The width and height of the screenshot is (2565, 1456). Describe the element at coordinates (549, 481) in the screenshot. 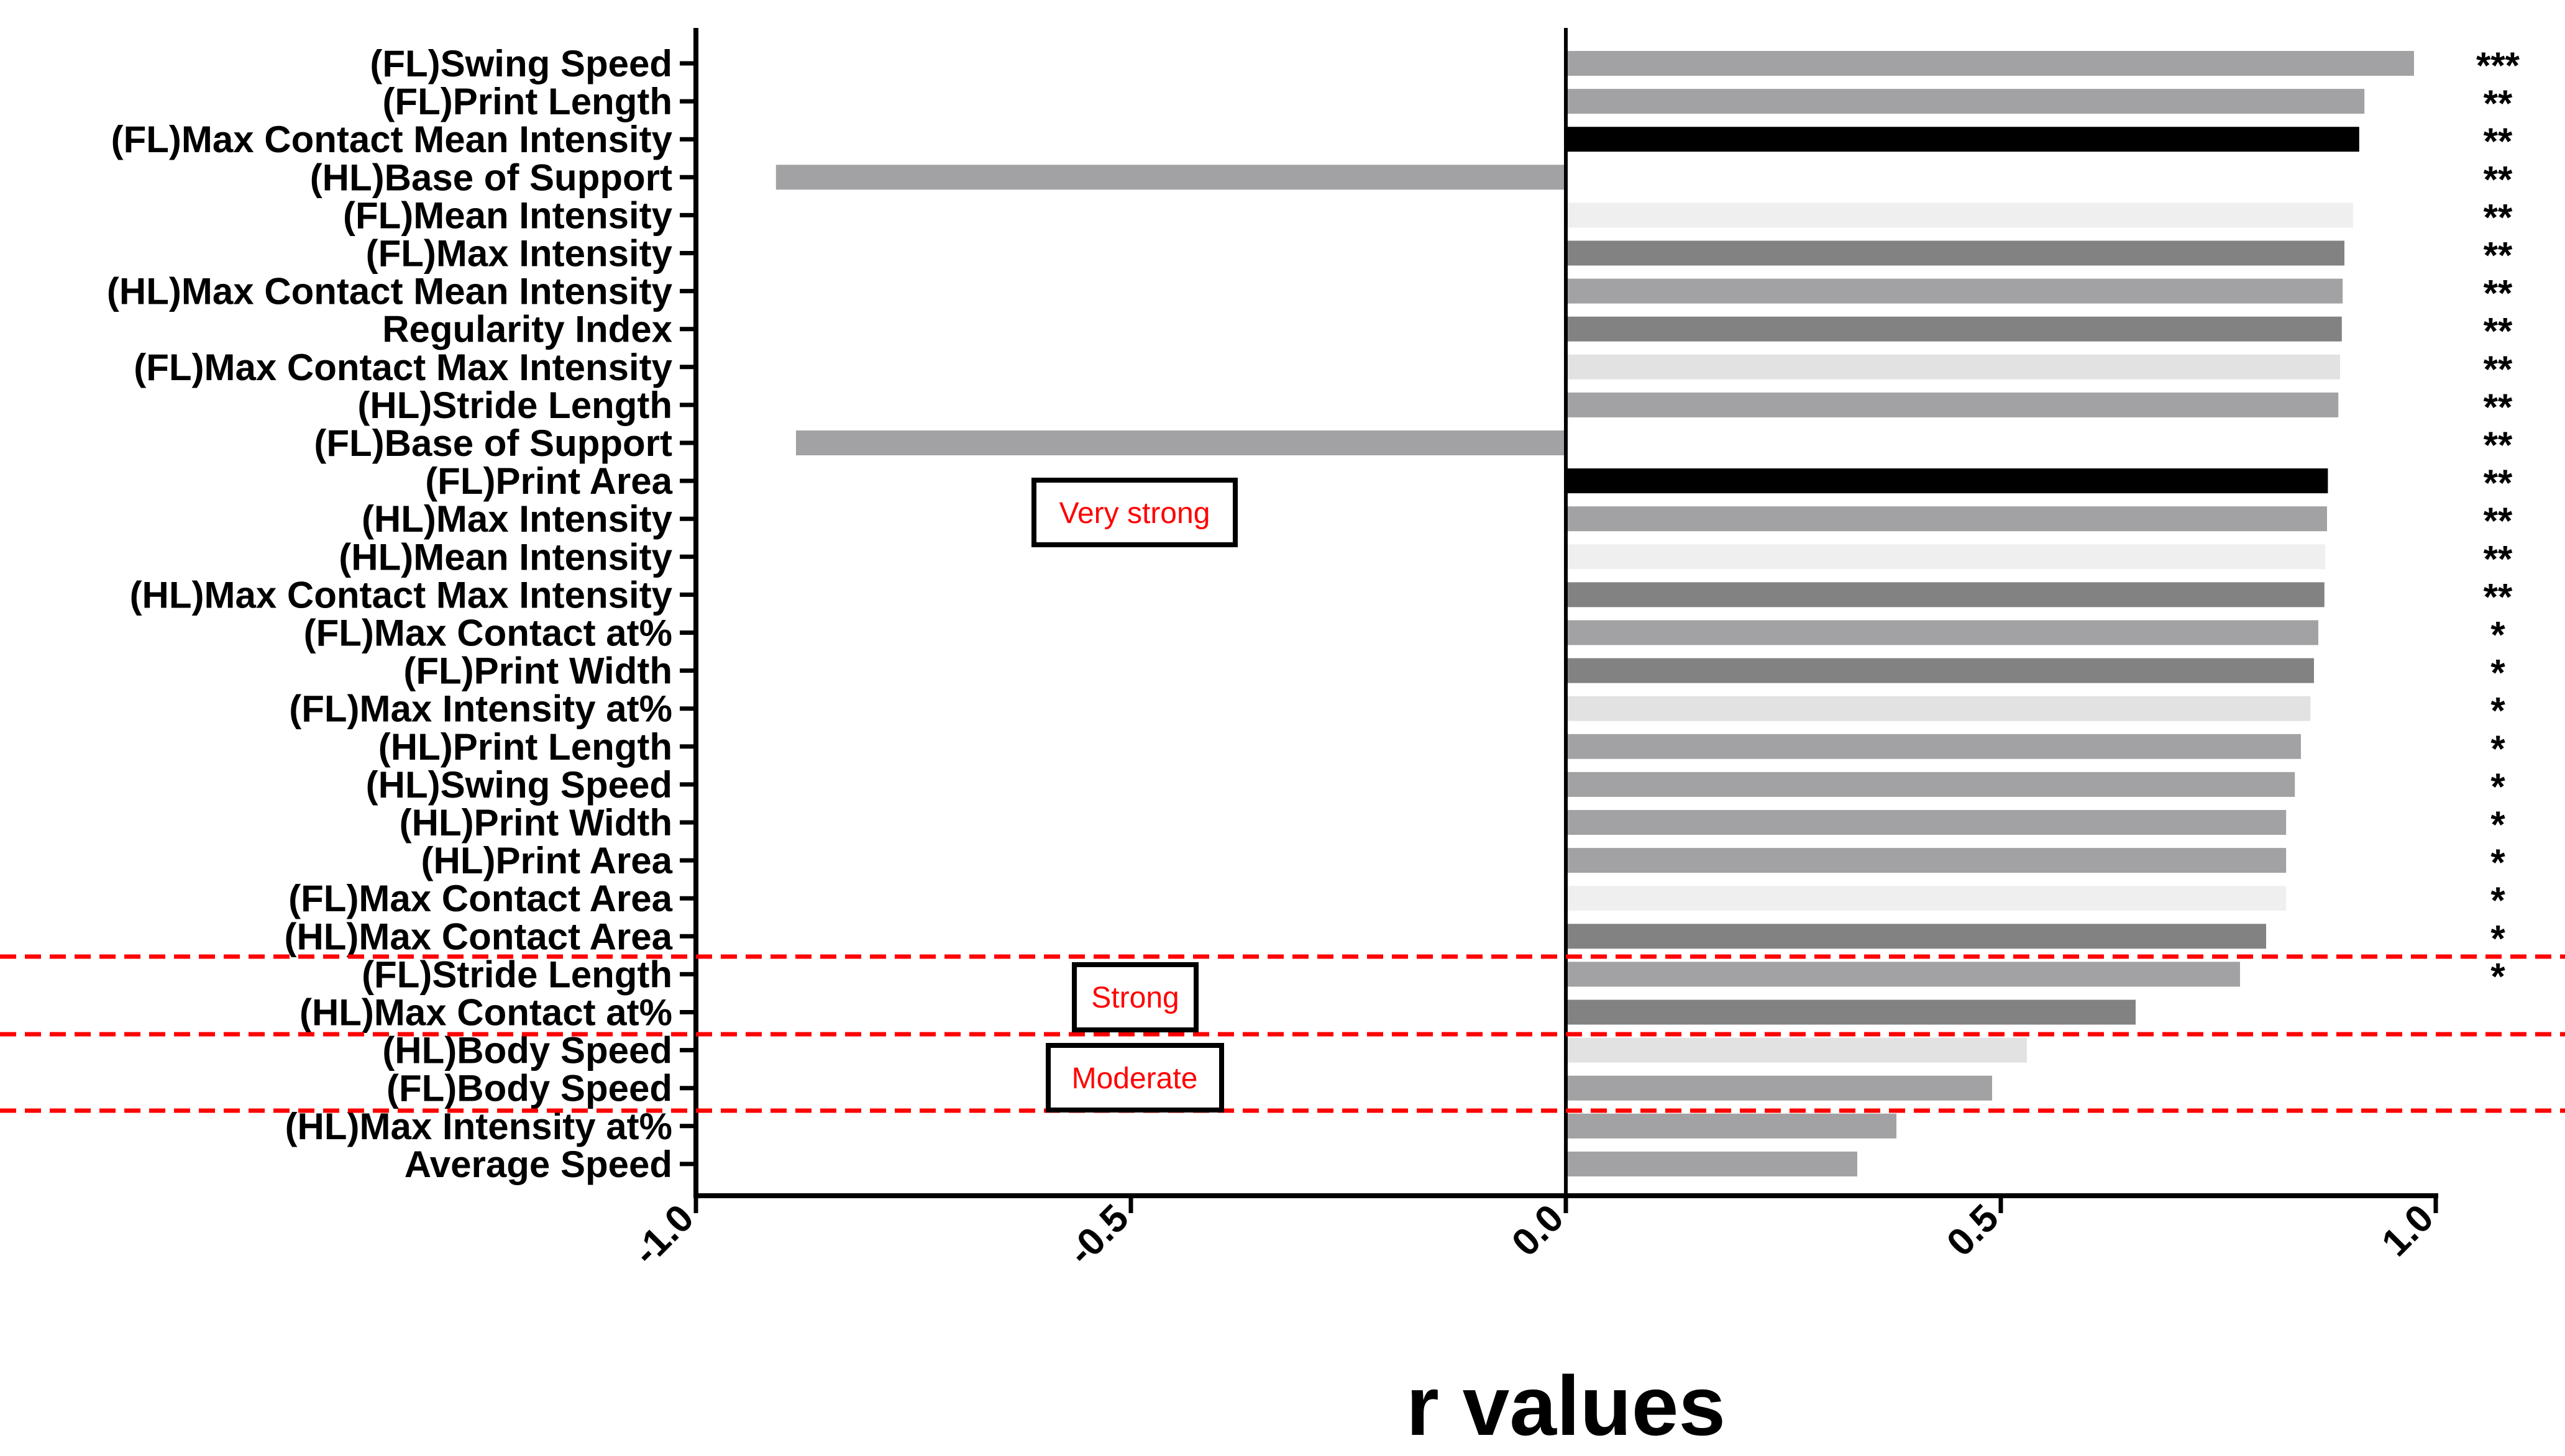

I see `category-label: (FL)Print Area` at that location.